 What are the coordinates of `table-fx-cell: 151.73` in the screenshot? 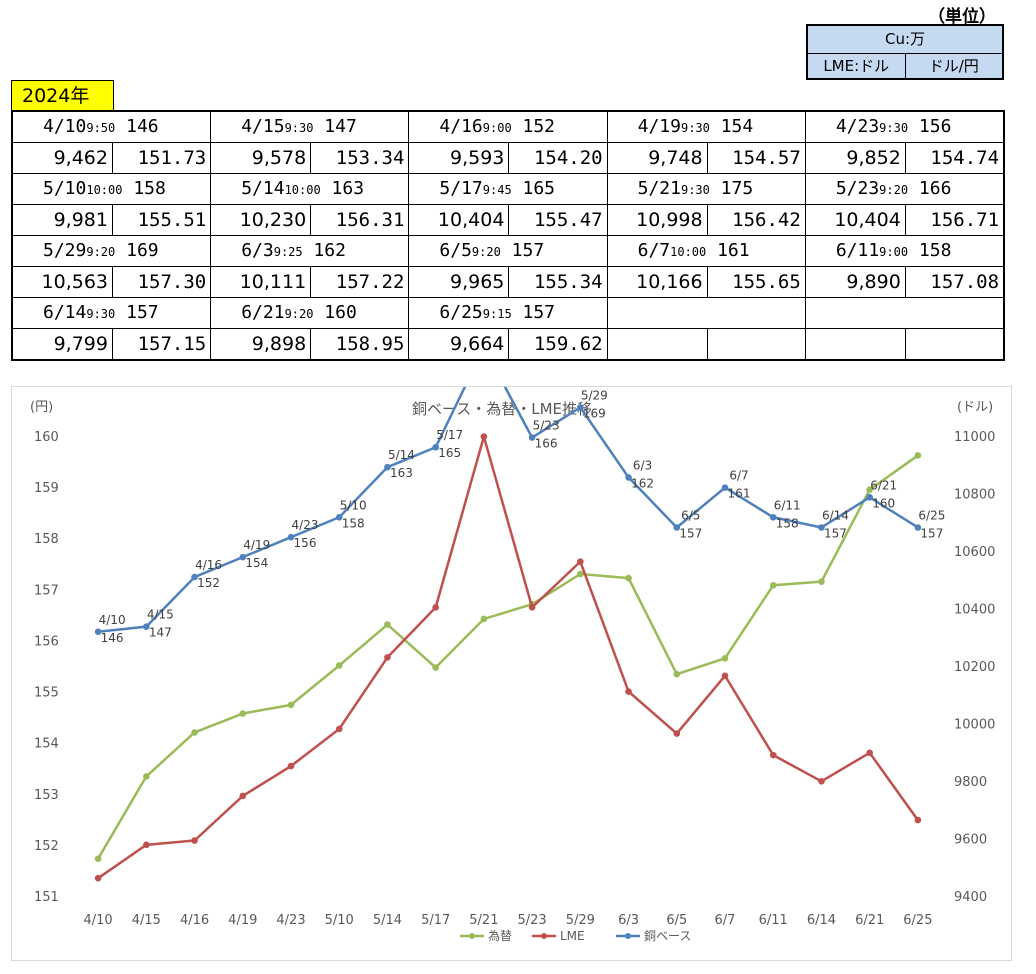 It's located at (172, 158).